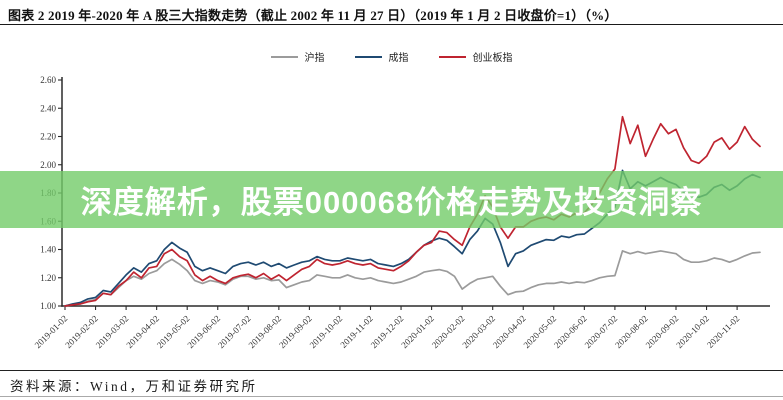 The width and height of the screenshot is (783, 400). What do you see at coordinates (48, 165) in the screenshot?
I see `y-tick-label: 2.00` at bounding box center [48, 165].